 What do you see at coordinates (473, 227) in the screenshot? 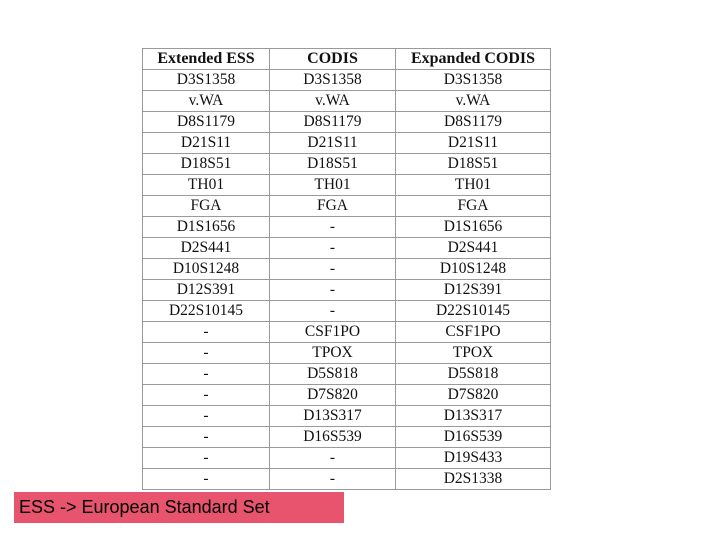
I see `table-cell-expanded-codis: D1S1656` at bounding box center [473, 227].